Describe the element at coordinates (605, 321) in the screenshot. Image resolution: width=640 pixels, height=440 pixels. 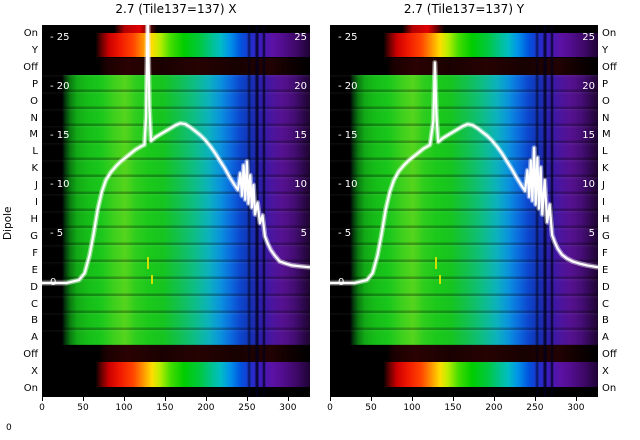
I see `row-label-right: B` at that location.